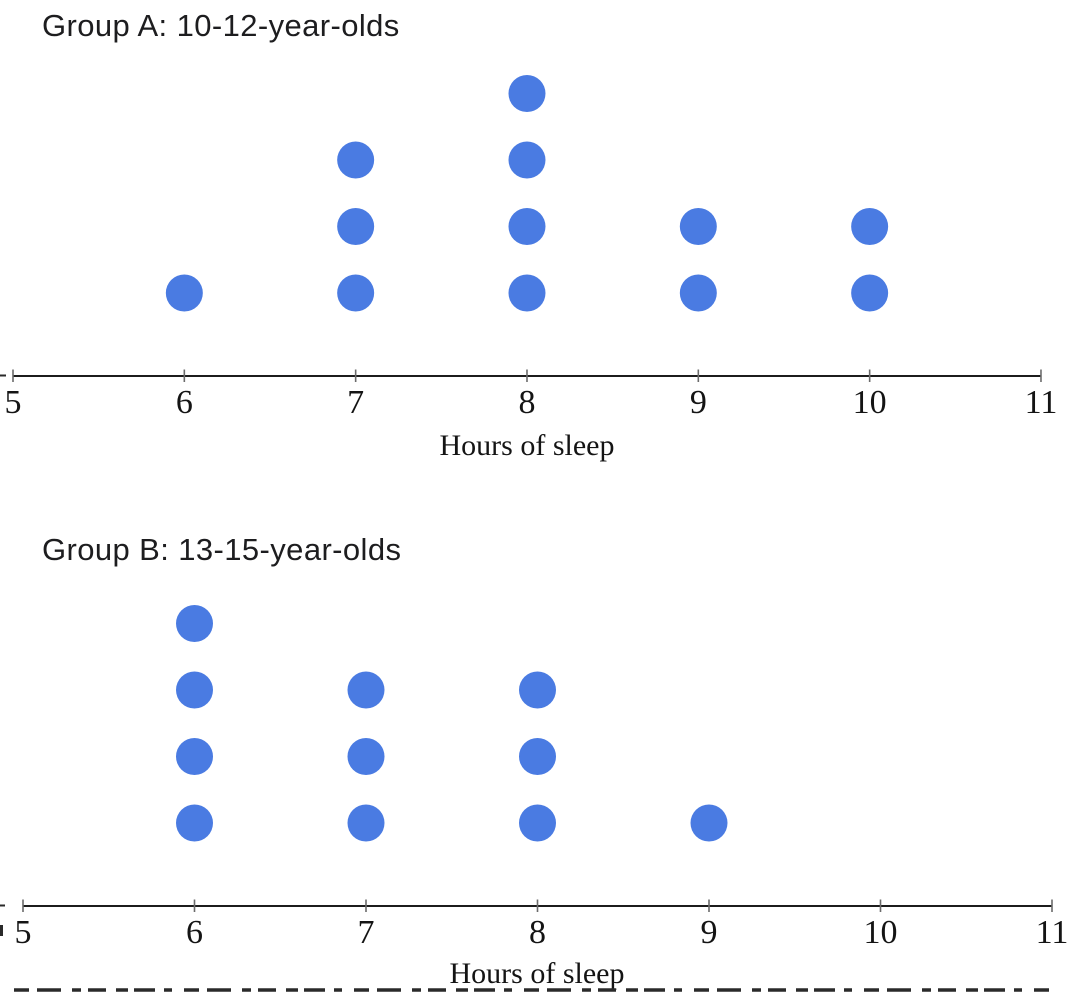 This screenshot has height=992, width=1072. What do you see at coordinates (221, 25) in the screenshot?
I see `chart-a-title: Group A: 10-12-year-olds` at bounding box center [221, 25].